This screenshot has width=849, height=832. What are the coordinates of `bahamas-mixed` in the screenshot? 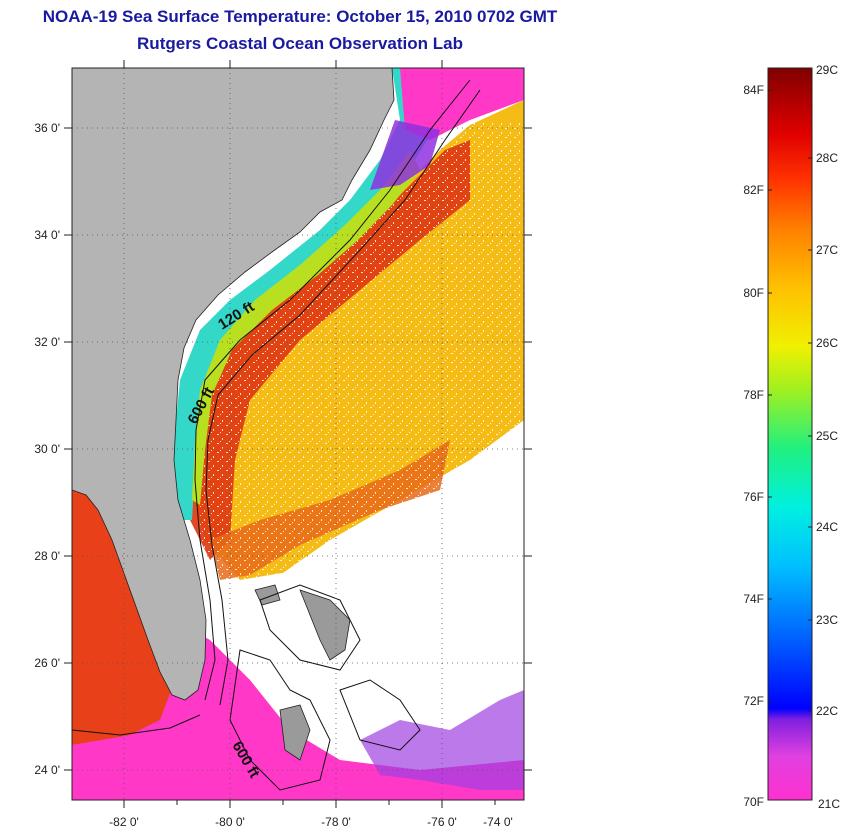 It's located at (442, 740).